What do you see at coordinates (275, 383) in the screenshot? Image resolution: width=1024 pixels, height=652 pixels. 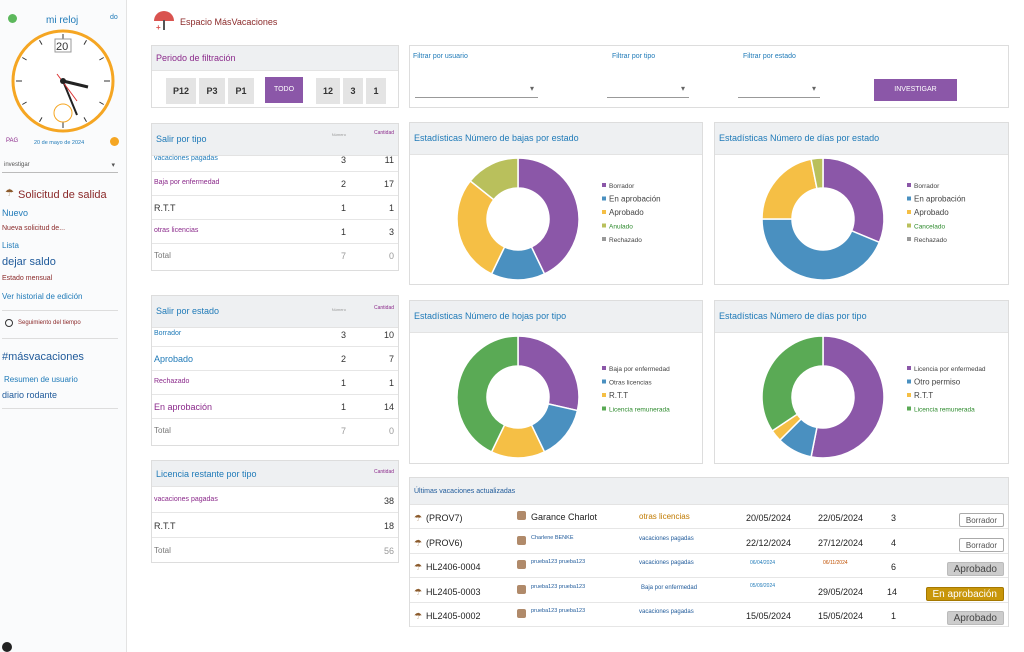 I see `table-row: Rechazado 1 1` at bounding box center [275, 383].